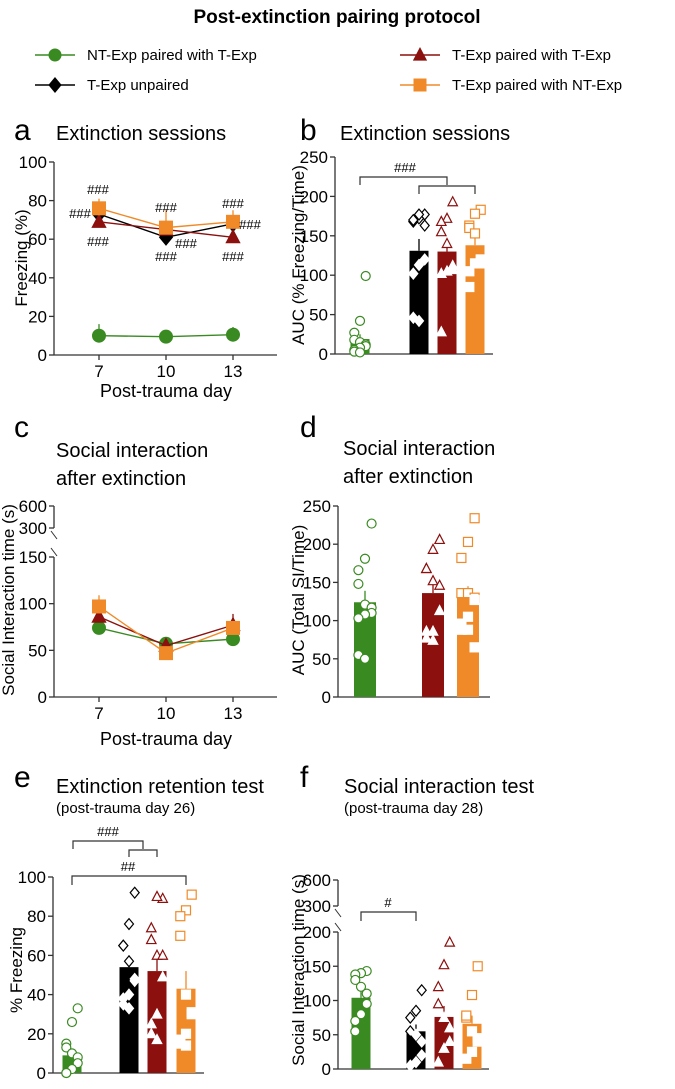  What do you see at coordinates (317, 906) in the screenshot?
I see `y-tick-label: 300` at bounding box center [317, 906].